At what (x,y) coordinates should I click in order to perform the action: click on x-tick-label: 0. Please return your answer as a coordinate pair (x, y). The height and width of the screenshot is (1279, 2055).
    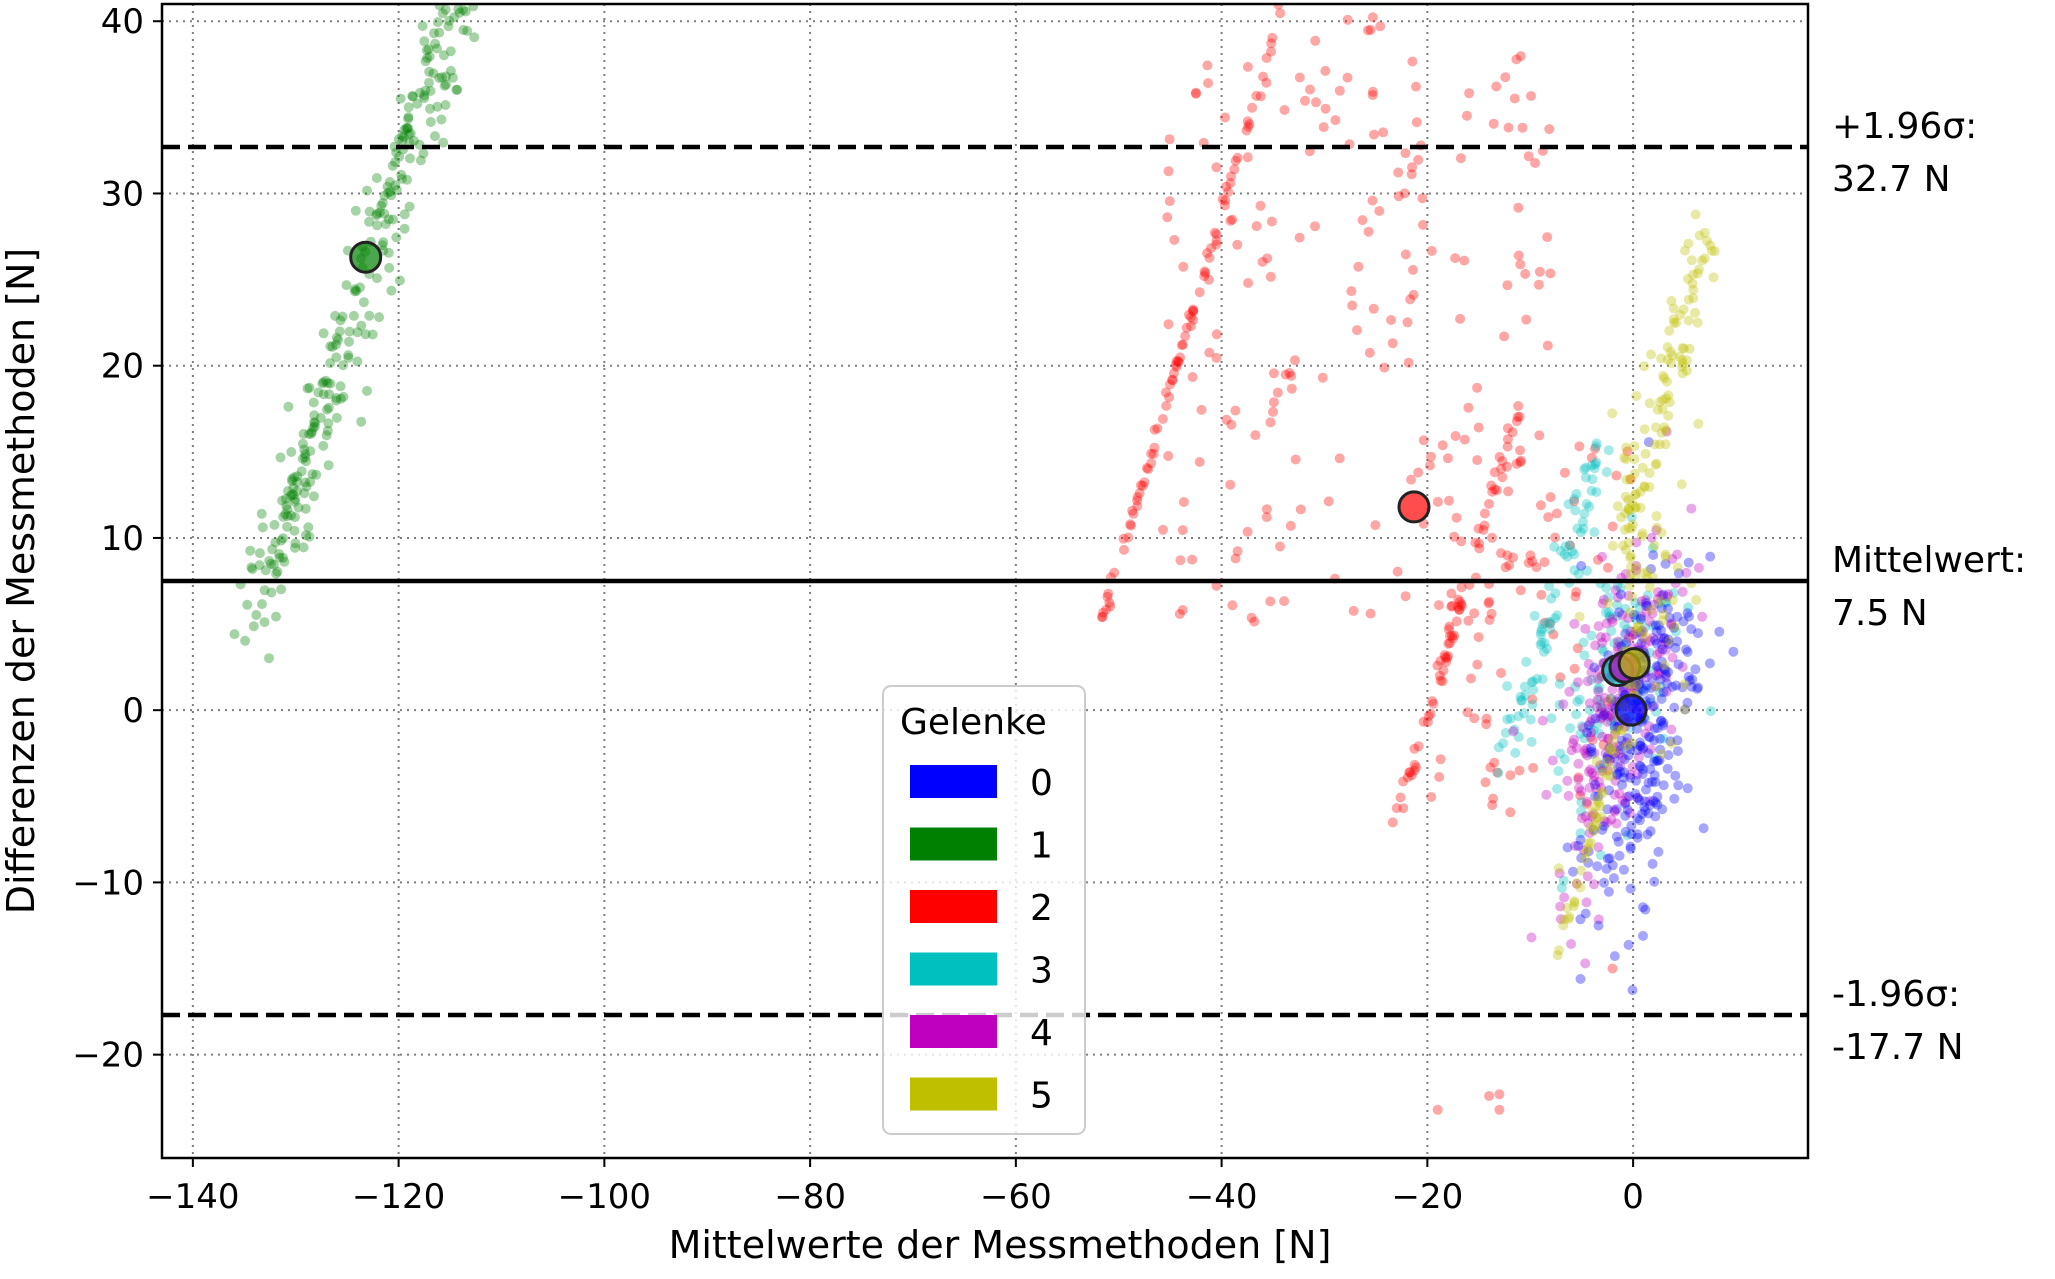
    Looking at the image, I should click on (1633, 1197).